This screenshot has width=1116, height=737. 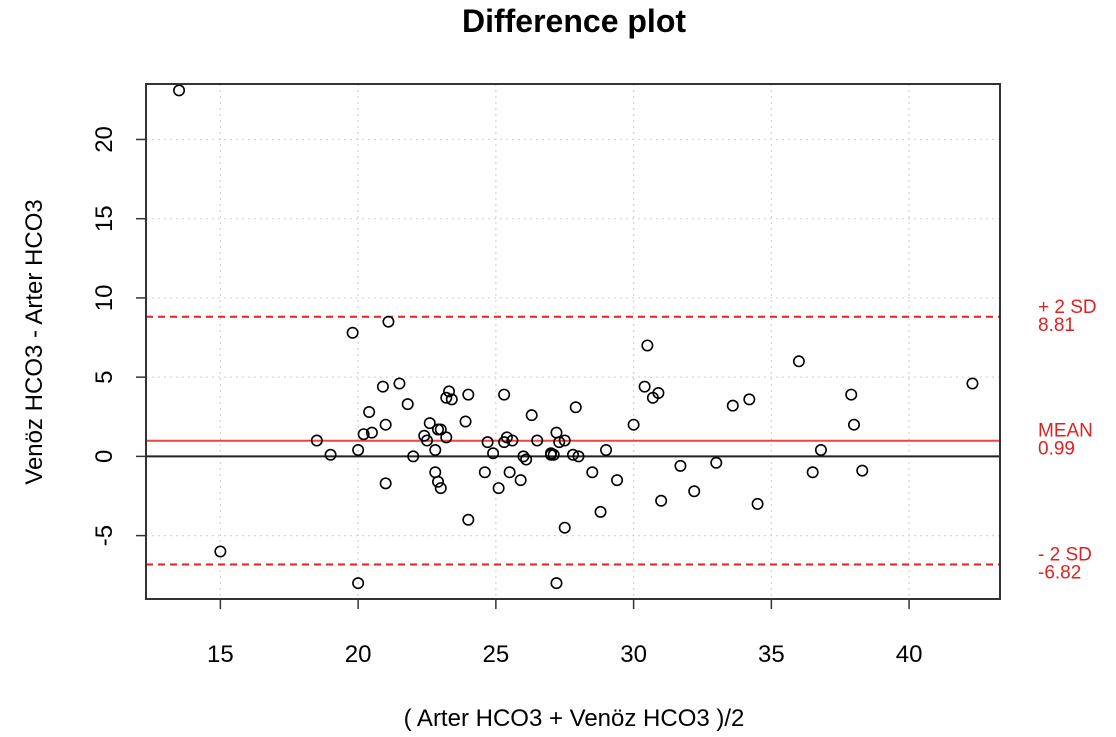 I want to click on y-tick-label: 20, so click(x=104, y=139).